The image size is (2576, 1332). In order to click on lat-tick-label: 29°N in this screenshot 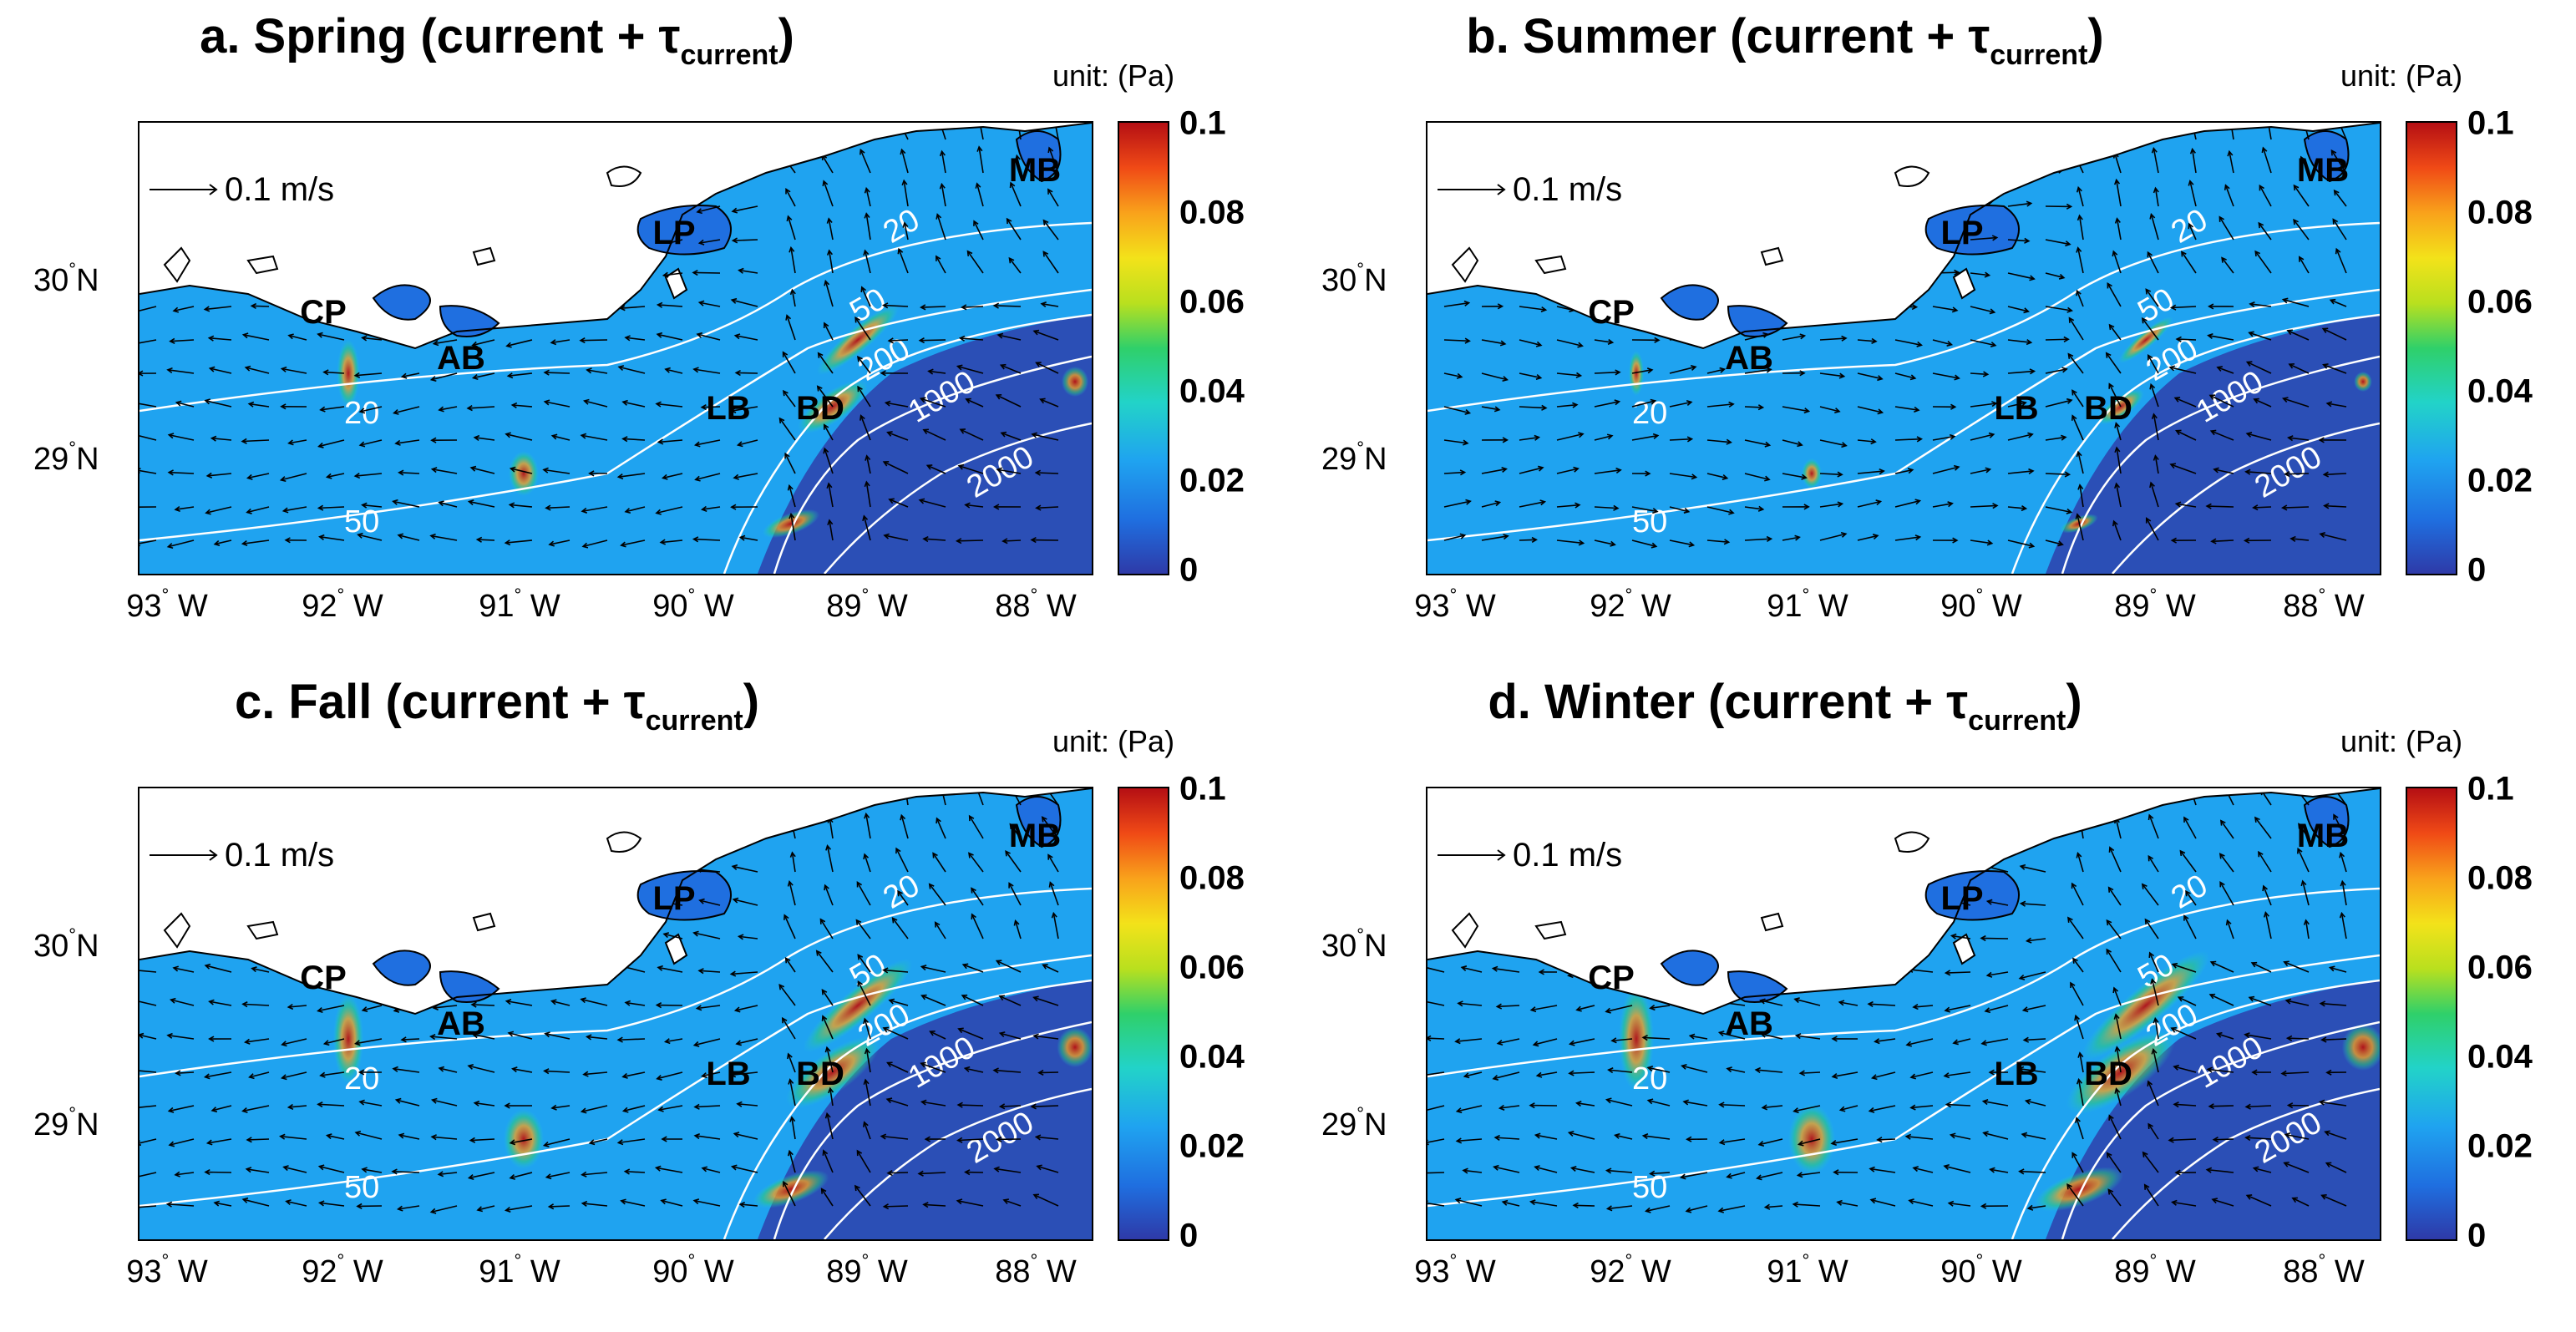, I will do `click(66, 458)`.